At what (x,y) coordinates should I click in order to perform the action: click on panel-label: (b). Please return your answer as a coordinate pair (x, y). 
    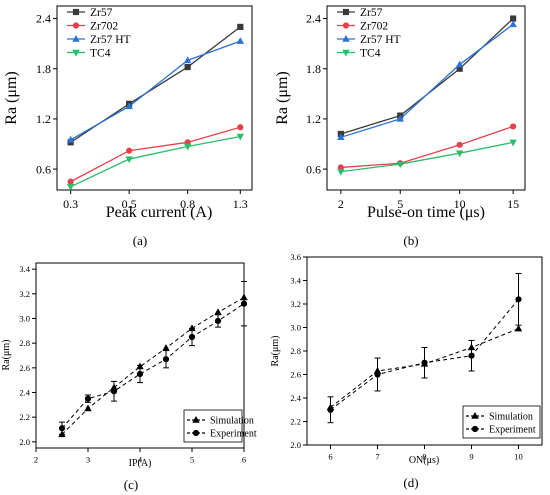
    Looking at the image, I should click on (410, 240).